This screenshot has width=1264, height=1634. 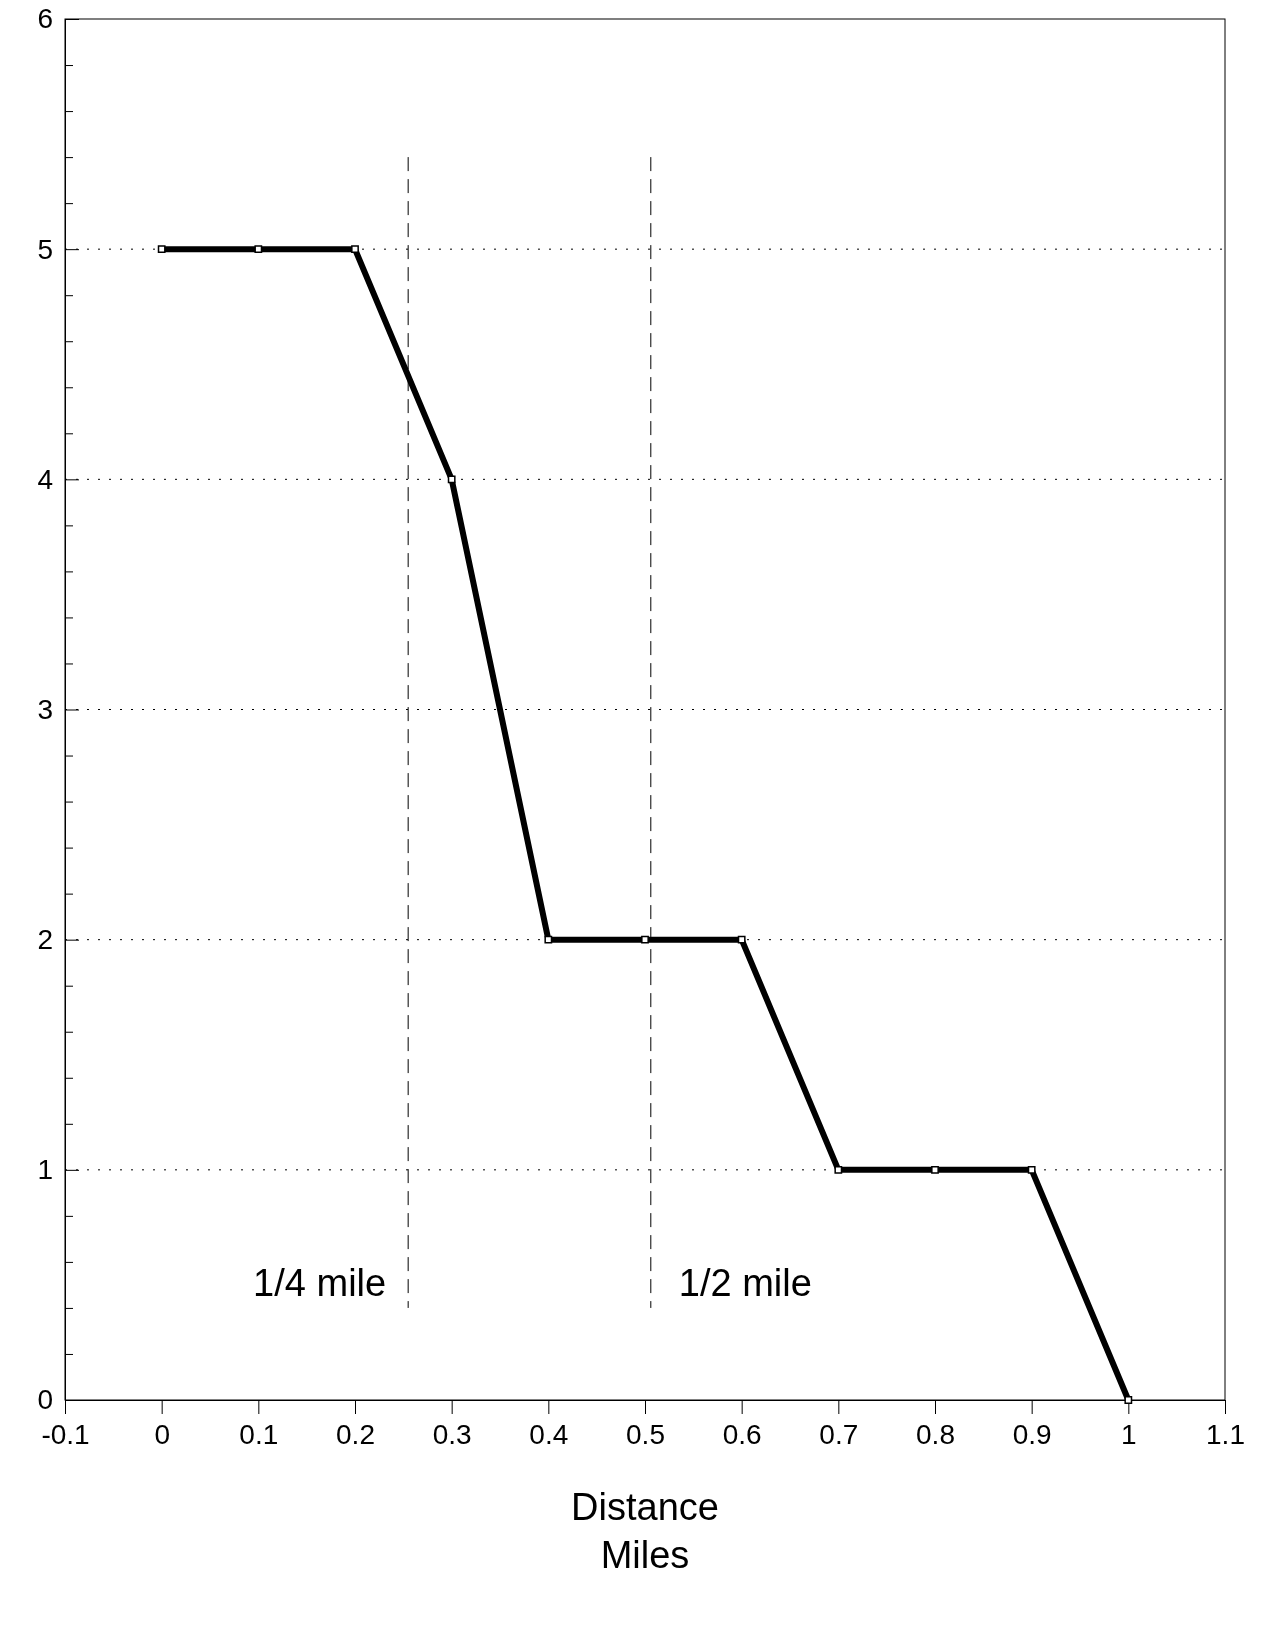 What do you see at coordinates (1225, 1434) in the screenshot?
I see `x-tick-label: 1.1` at bounding box center [1225, 1434].